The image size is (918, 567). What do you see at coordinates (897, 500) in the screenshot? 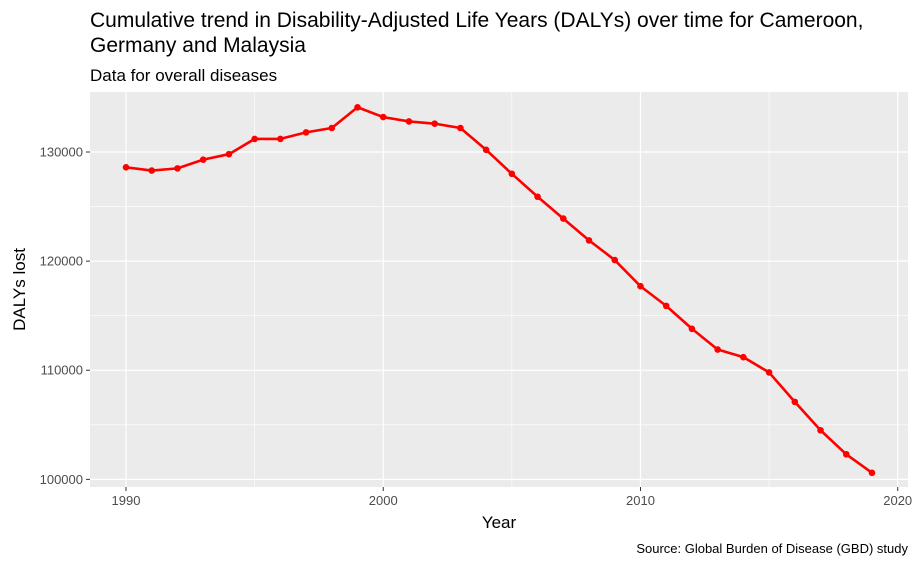
I see `x-tick-label: 2020` at bounding box center [897, 500].